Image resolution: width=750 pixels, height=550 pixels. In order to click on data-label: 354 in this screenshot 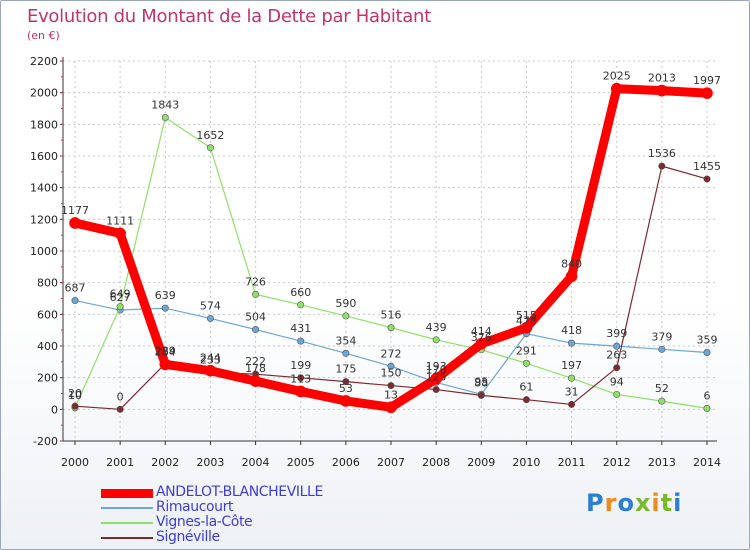, I will do `click(345, 340)`.